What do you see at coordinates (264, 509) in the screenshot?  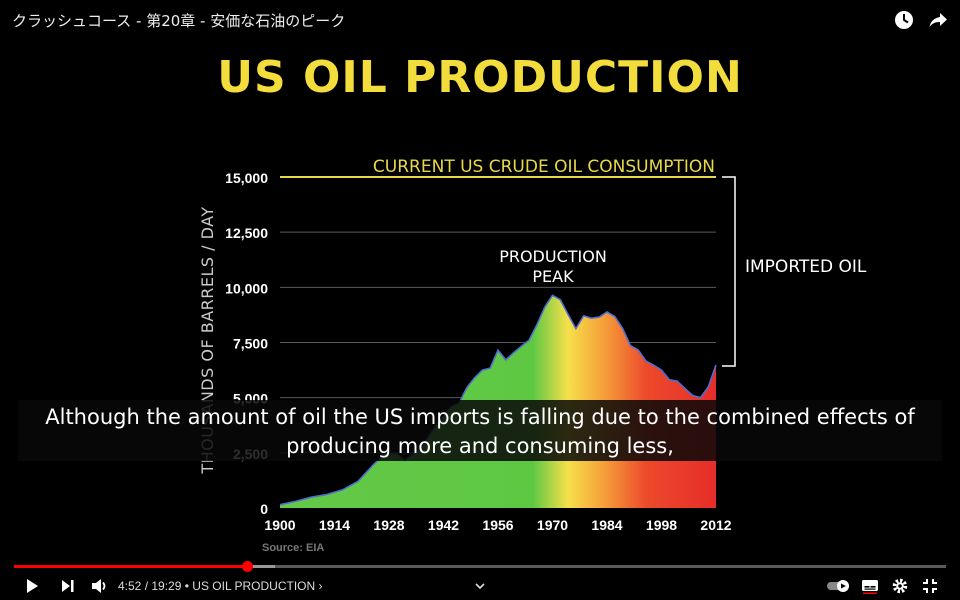 I see `y-tick-label: 0` at bounding box center [264, 509].